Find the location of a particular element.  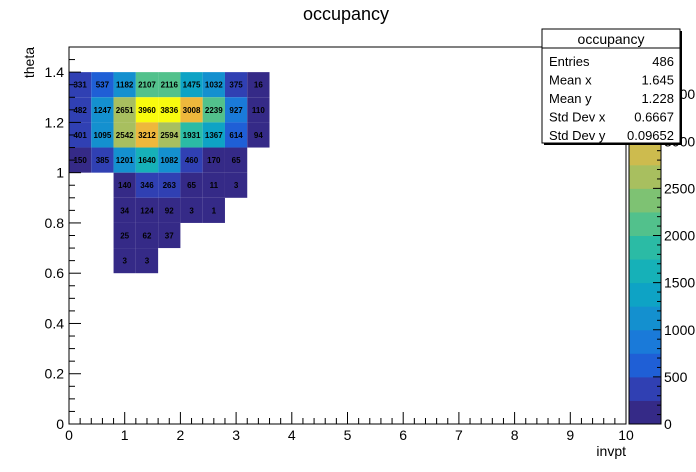

stats-entry-value: 0.6667 is located at coordinates (654, 117).